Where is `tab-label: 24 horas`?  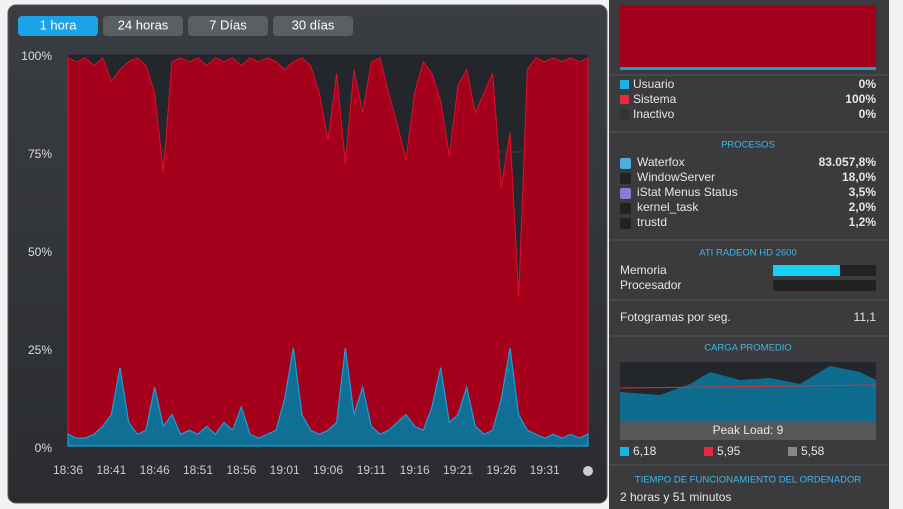
tab-label: 24 horas is located at coordinates (143, 24).